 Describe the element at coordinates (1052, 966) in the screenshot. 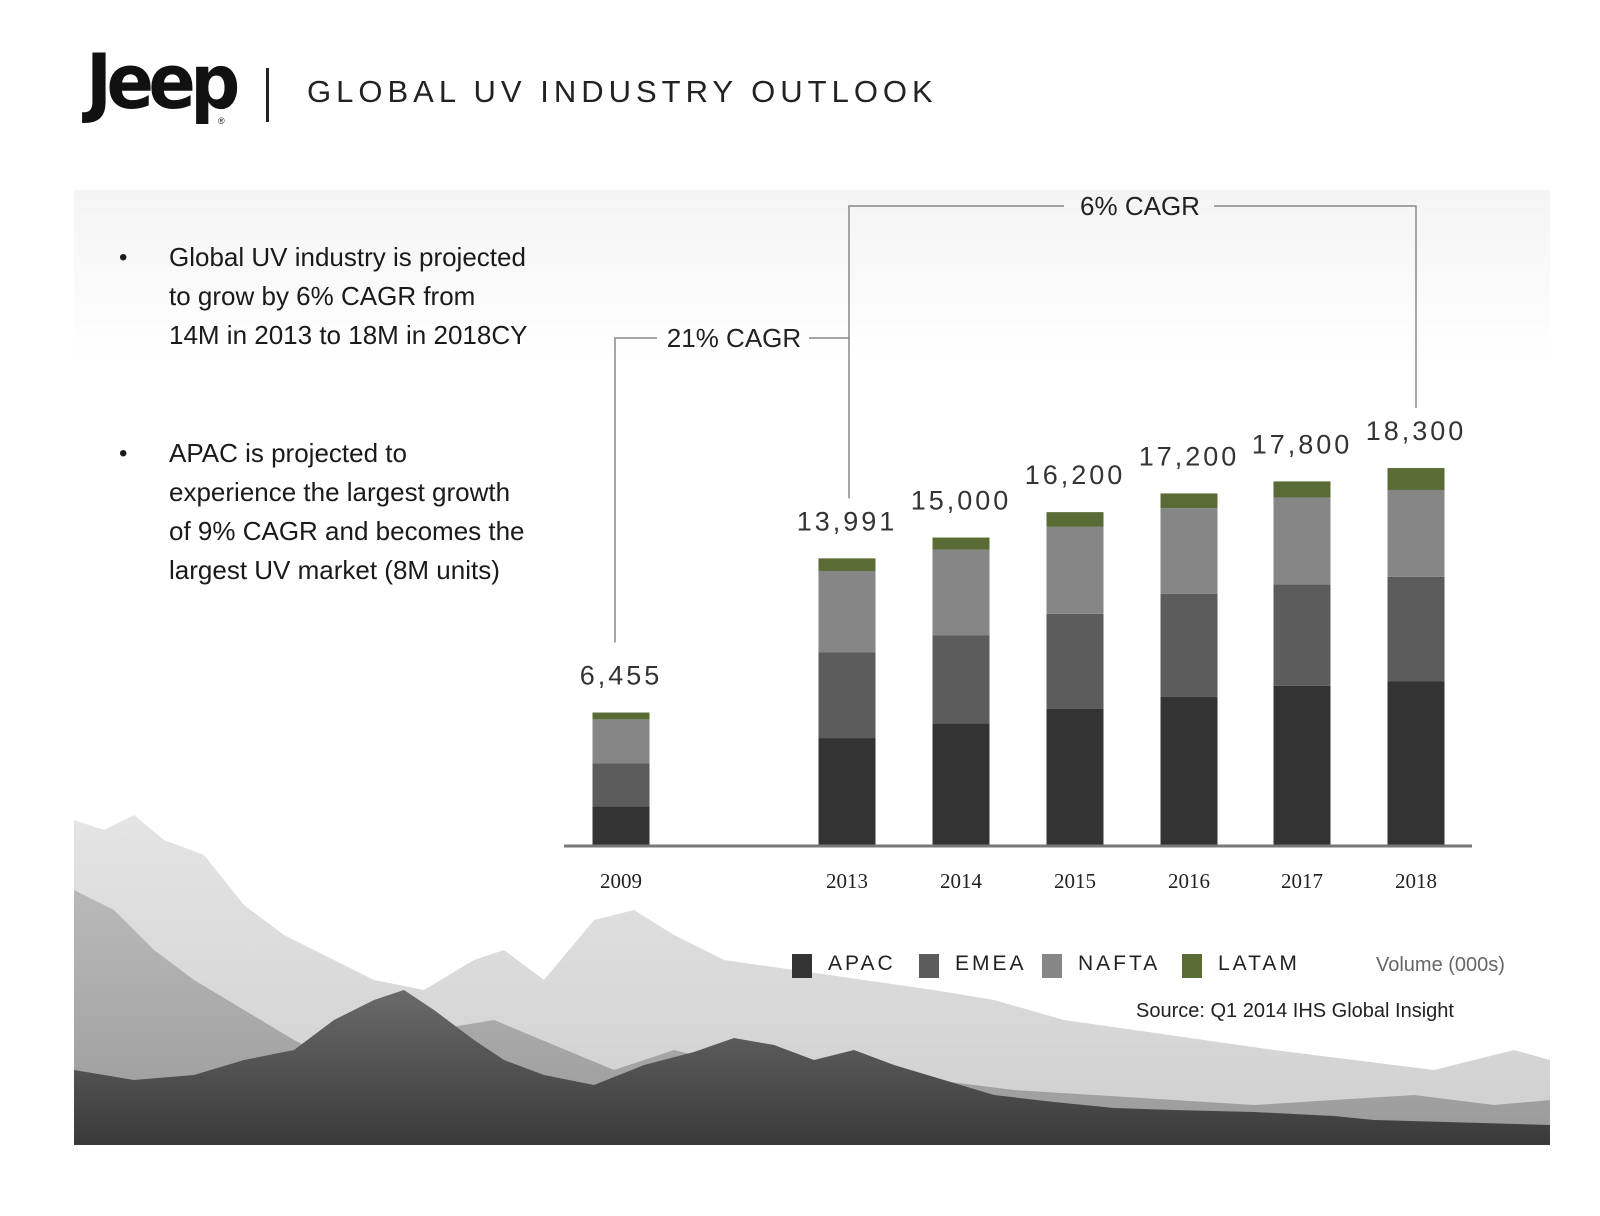

I see `legend-swatch-nafta` at that location.